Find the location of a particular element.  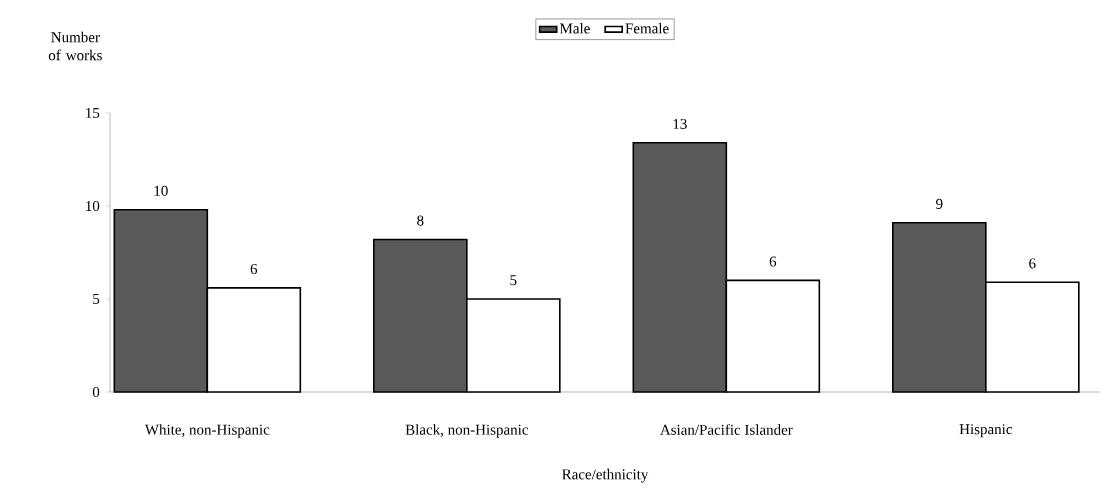

y-axis-title: Number of works is located at coordinates (75, 46).